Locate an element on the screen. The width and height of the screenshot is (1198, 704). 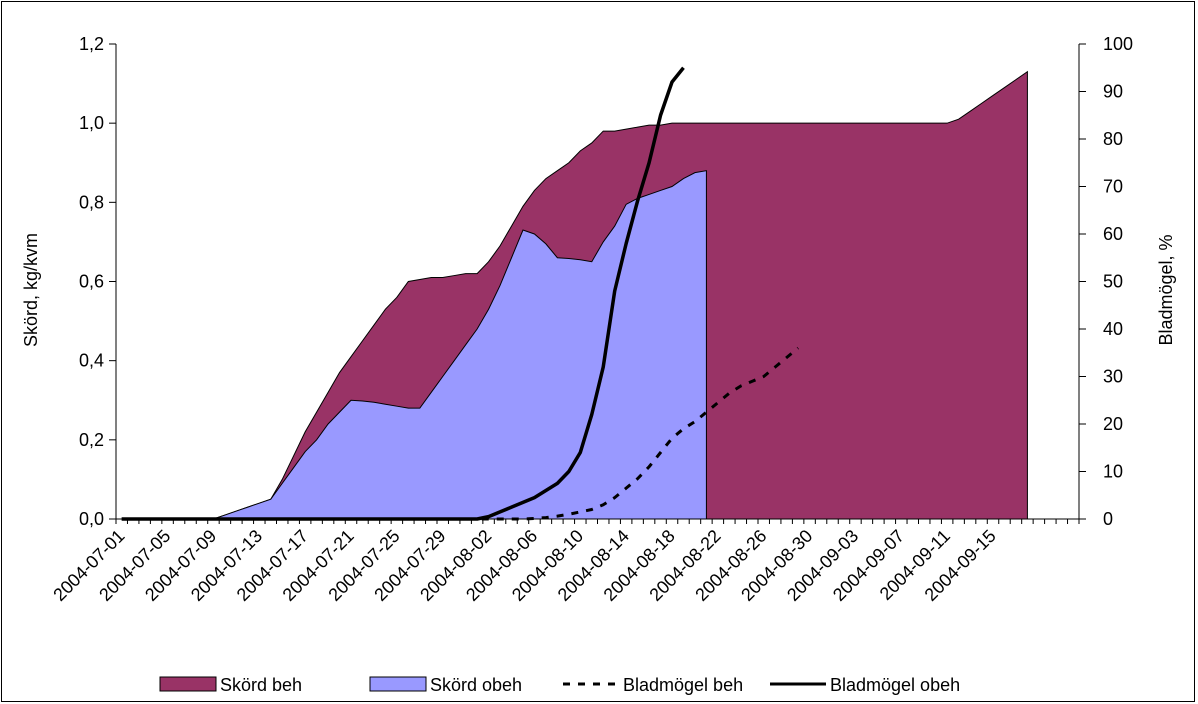
y-right-tick-label: 10 is located at coordinates (1113, 472).